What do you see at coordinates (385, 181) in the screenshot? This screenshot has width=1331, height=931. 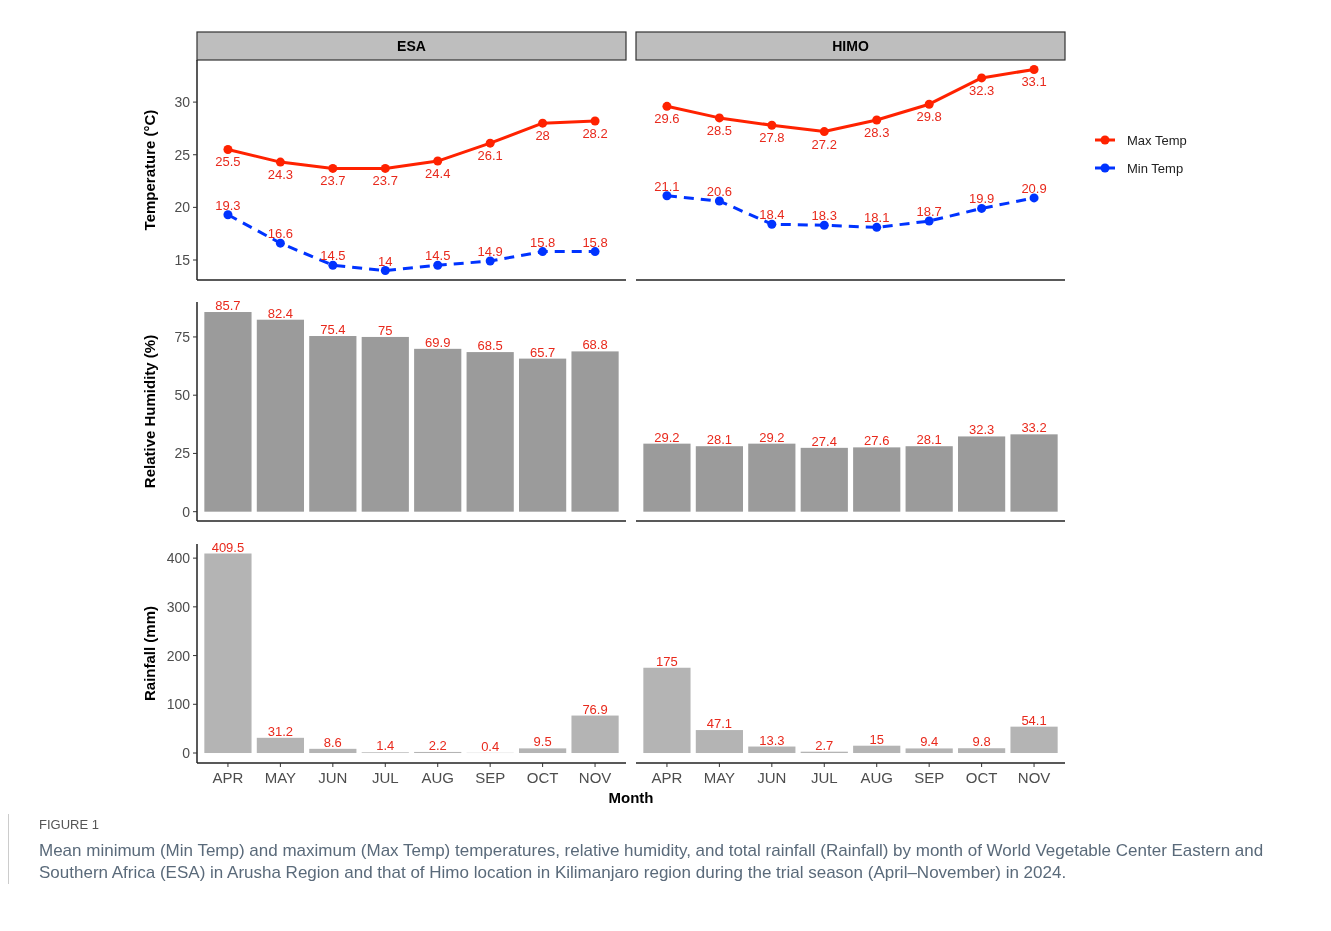 I see `data-label: 23.7` at bounding box center [385, 181].